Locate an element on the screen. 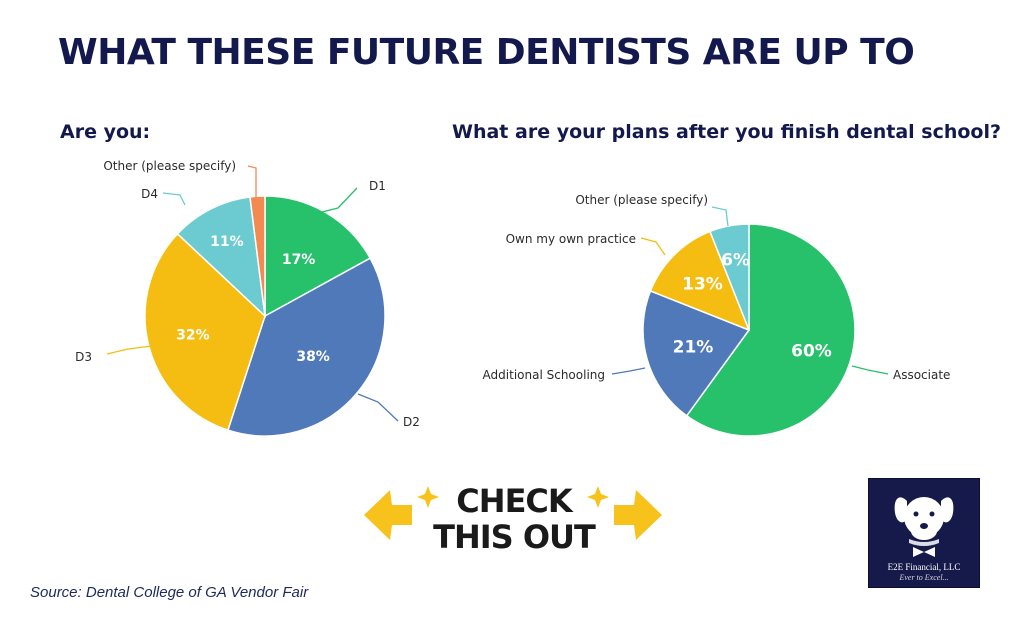 This screenshot has height=620, width=1024. chart2-data-label-associate: 60% is located at coordinates (811, 351).